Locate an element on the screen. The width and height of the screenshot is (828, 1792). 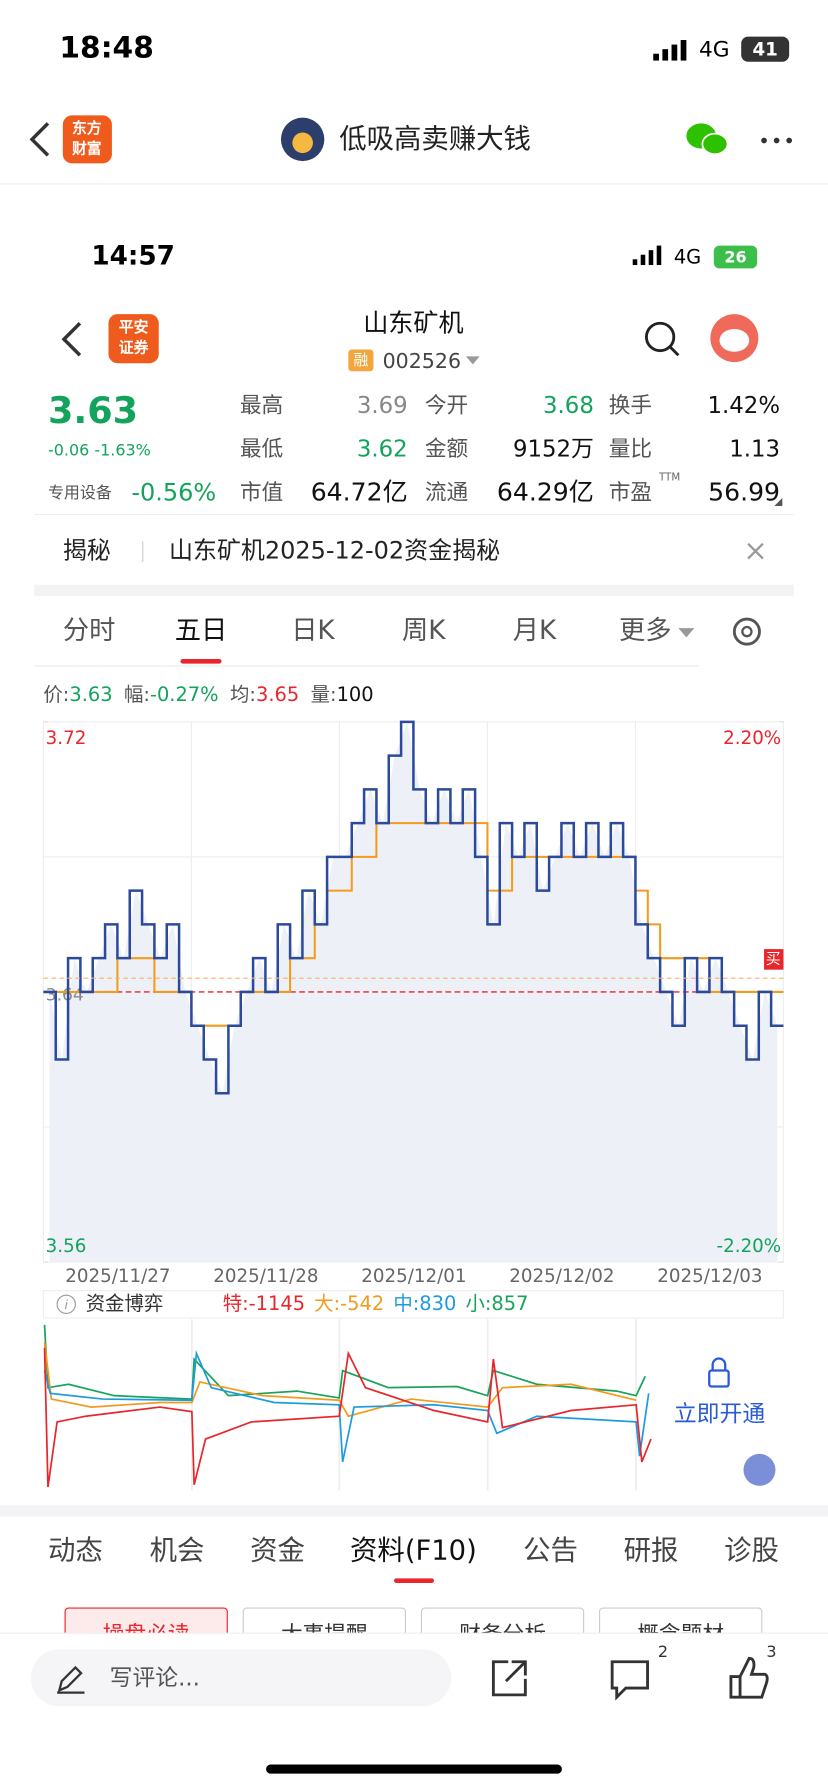
page-title: 低吸高卖赚大钱 is located at coordinates (435, 139).